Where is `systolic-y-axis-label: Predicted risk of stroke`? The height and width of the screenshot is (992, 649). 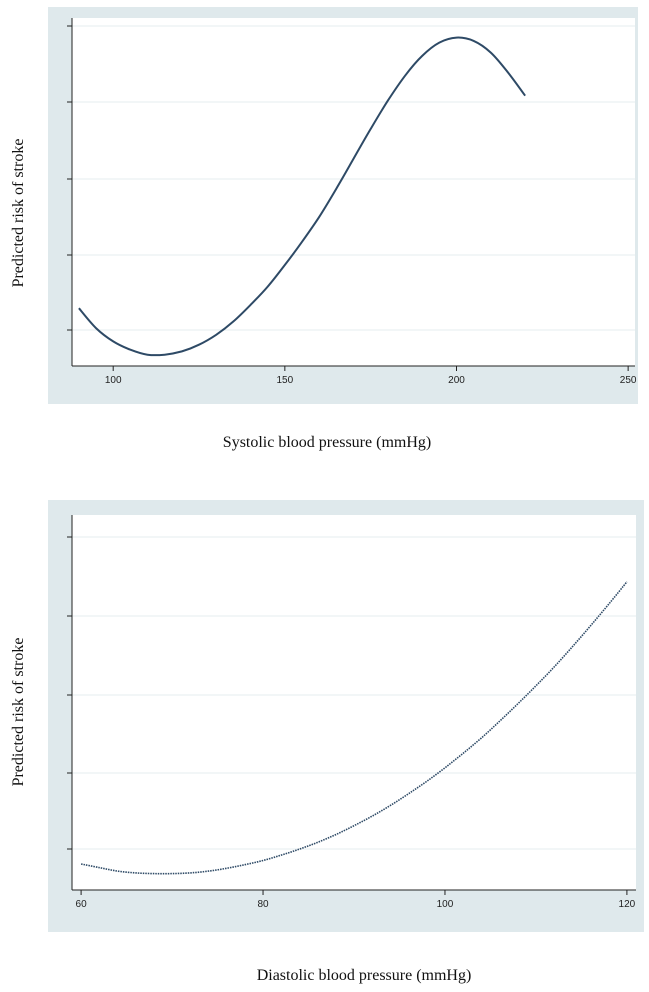 systolic-y-axis-label: Predicted risk of stroke is located at coordinates (18, 213).